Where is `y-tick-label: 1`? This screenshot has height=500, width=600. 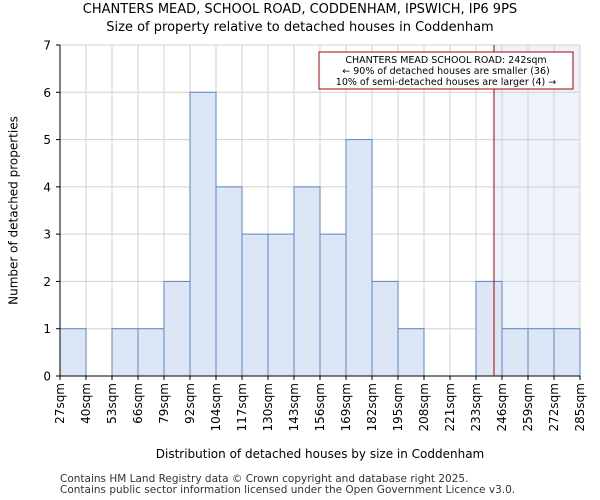
y-tick-label: 1 is located at coordinates (47, 329).